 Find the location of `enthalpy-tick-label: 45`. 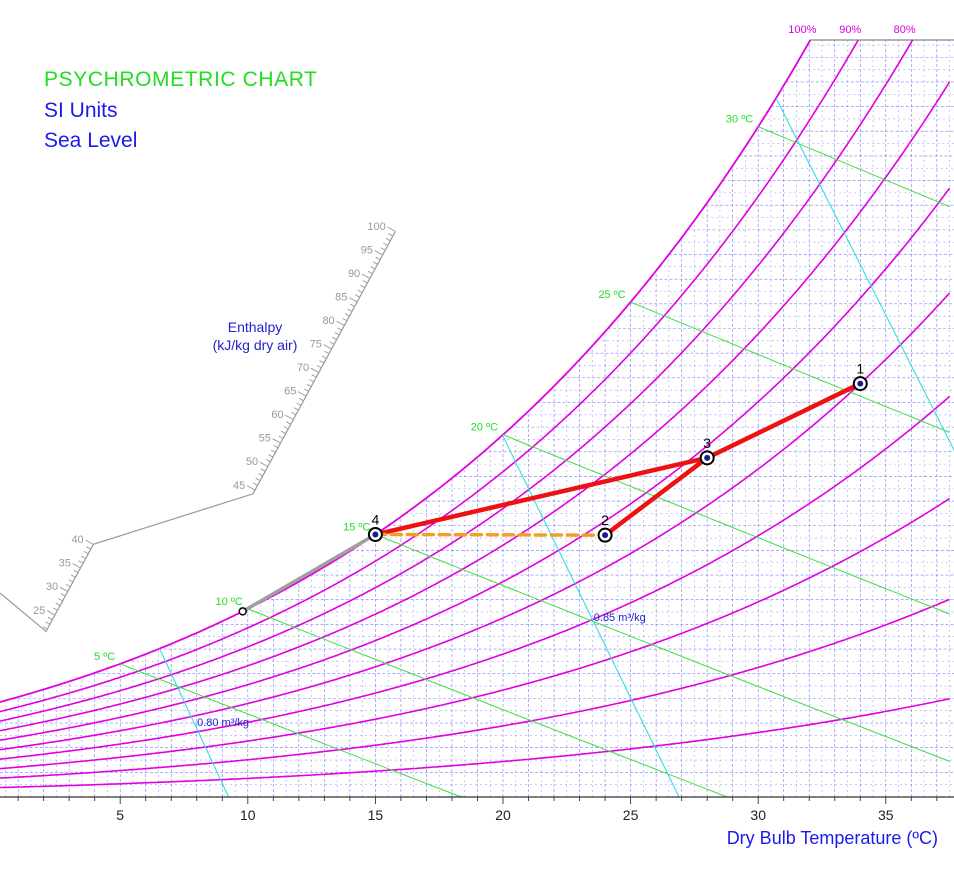

enthalpy-tick-label: 45 is located at coordinates (239, 486).